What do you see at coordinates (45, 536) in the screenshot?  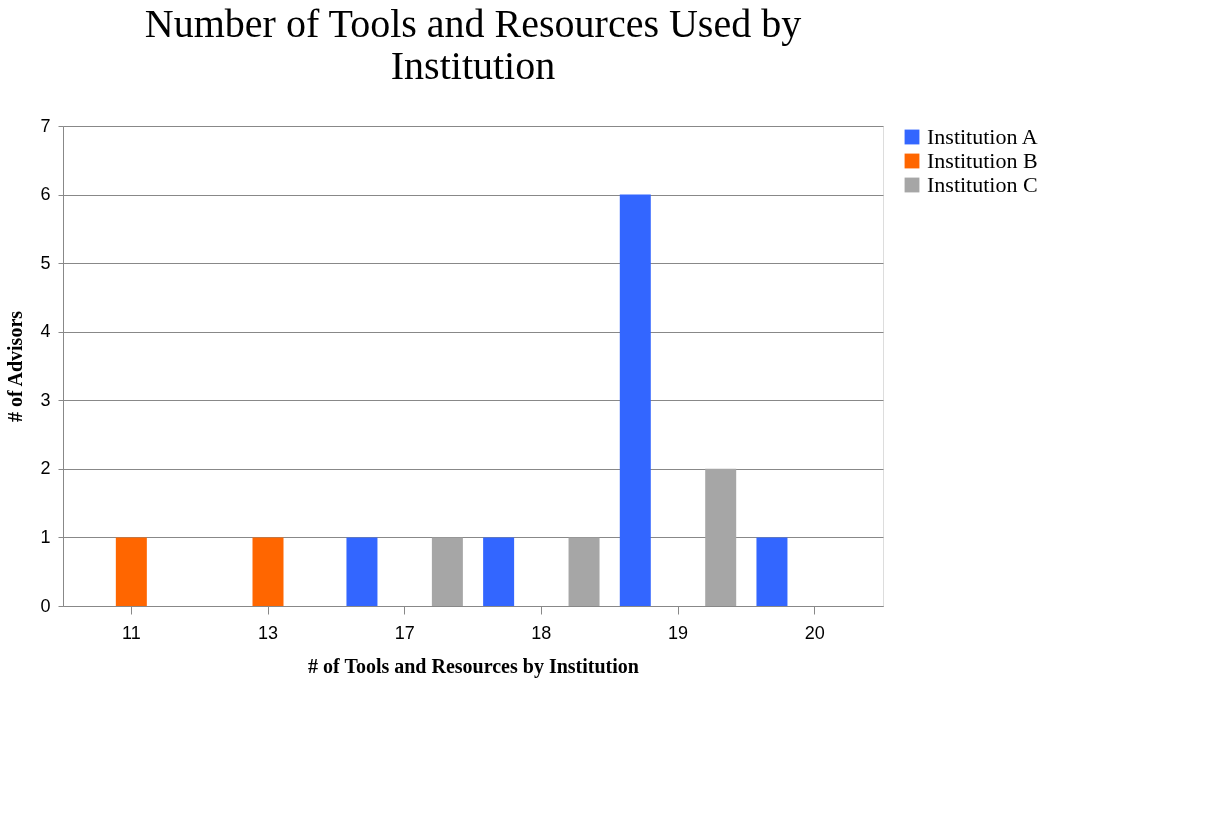 I see `y-tick-label: 1` at bounding box center [45, 536].